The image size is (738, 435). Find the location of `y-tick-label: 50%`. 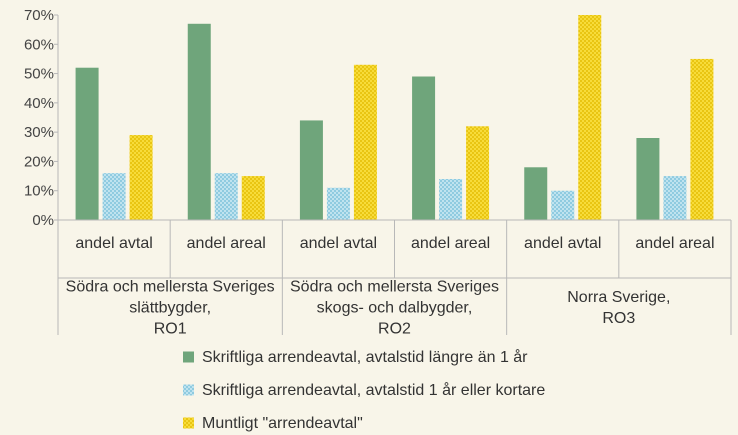

y-tick-label: 50% is located at coordinates (39, 74).